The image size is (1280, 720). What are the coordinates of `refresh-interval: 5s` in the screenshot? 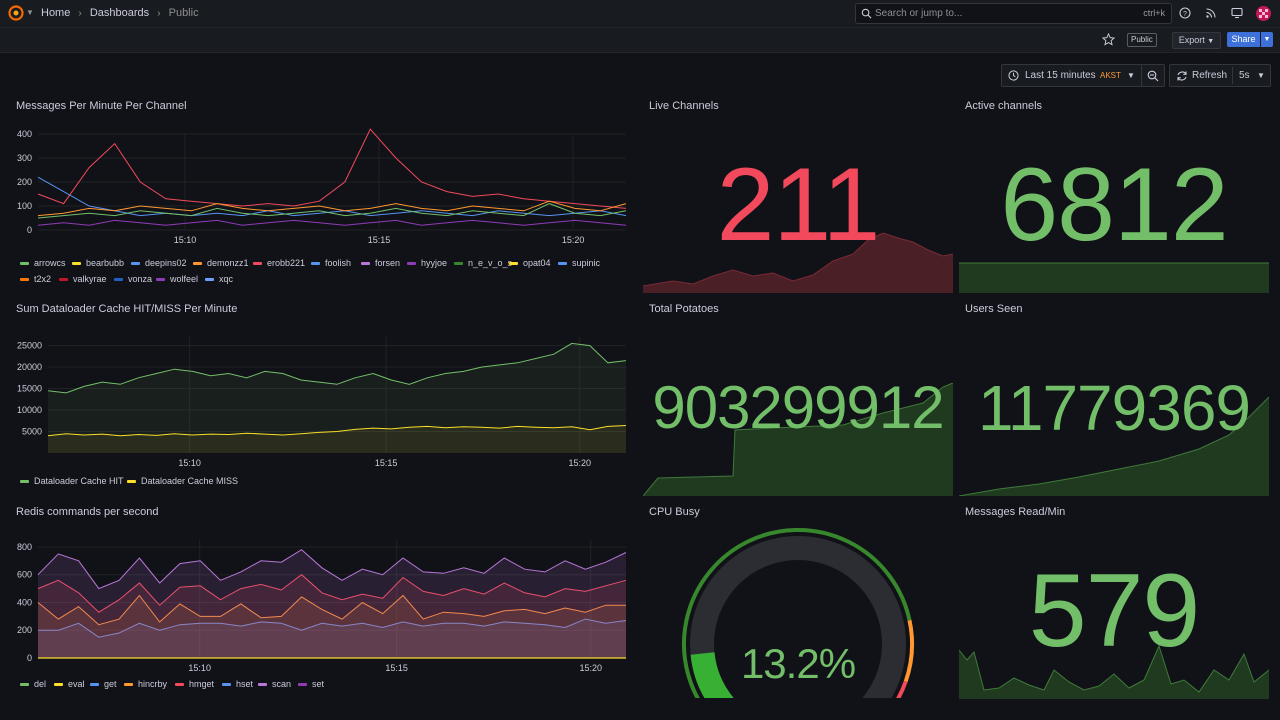 It's located at (1244, 75).